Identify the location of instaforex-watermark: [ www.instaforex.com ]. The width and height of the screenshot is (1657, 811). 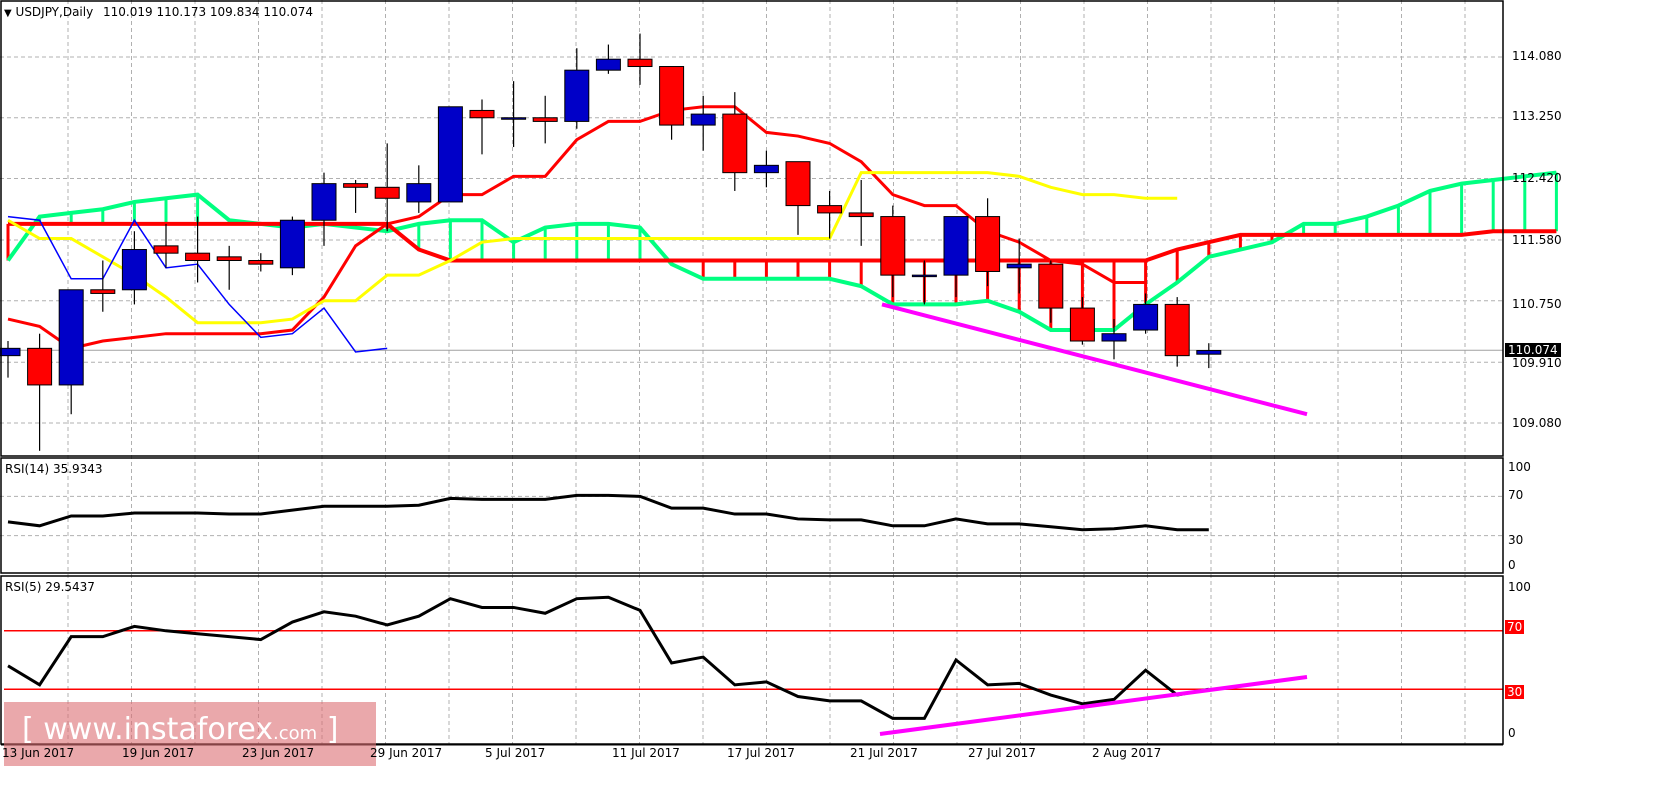
(190, 734).